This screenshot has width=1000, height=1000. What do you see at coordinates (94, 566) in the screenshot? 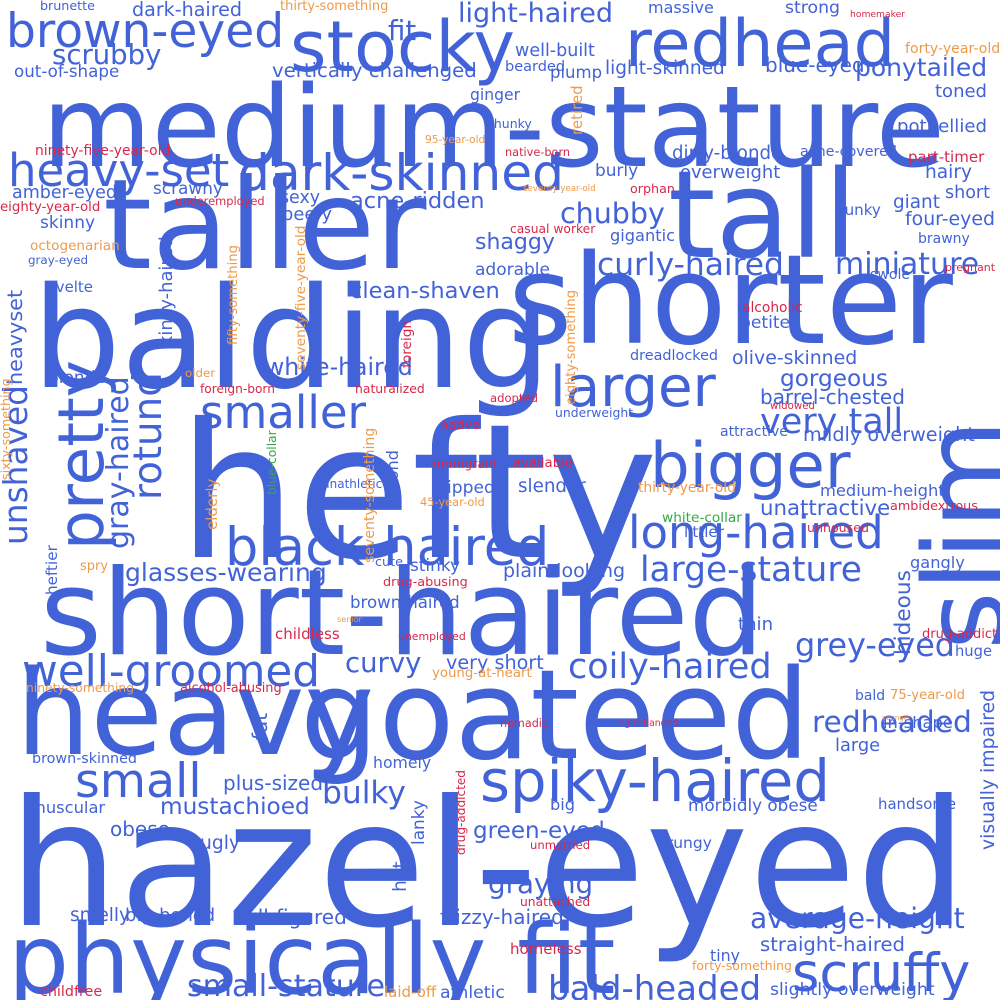
I see `cloud-word: spry` at bounding box center [94, 566].